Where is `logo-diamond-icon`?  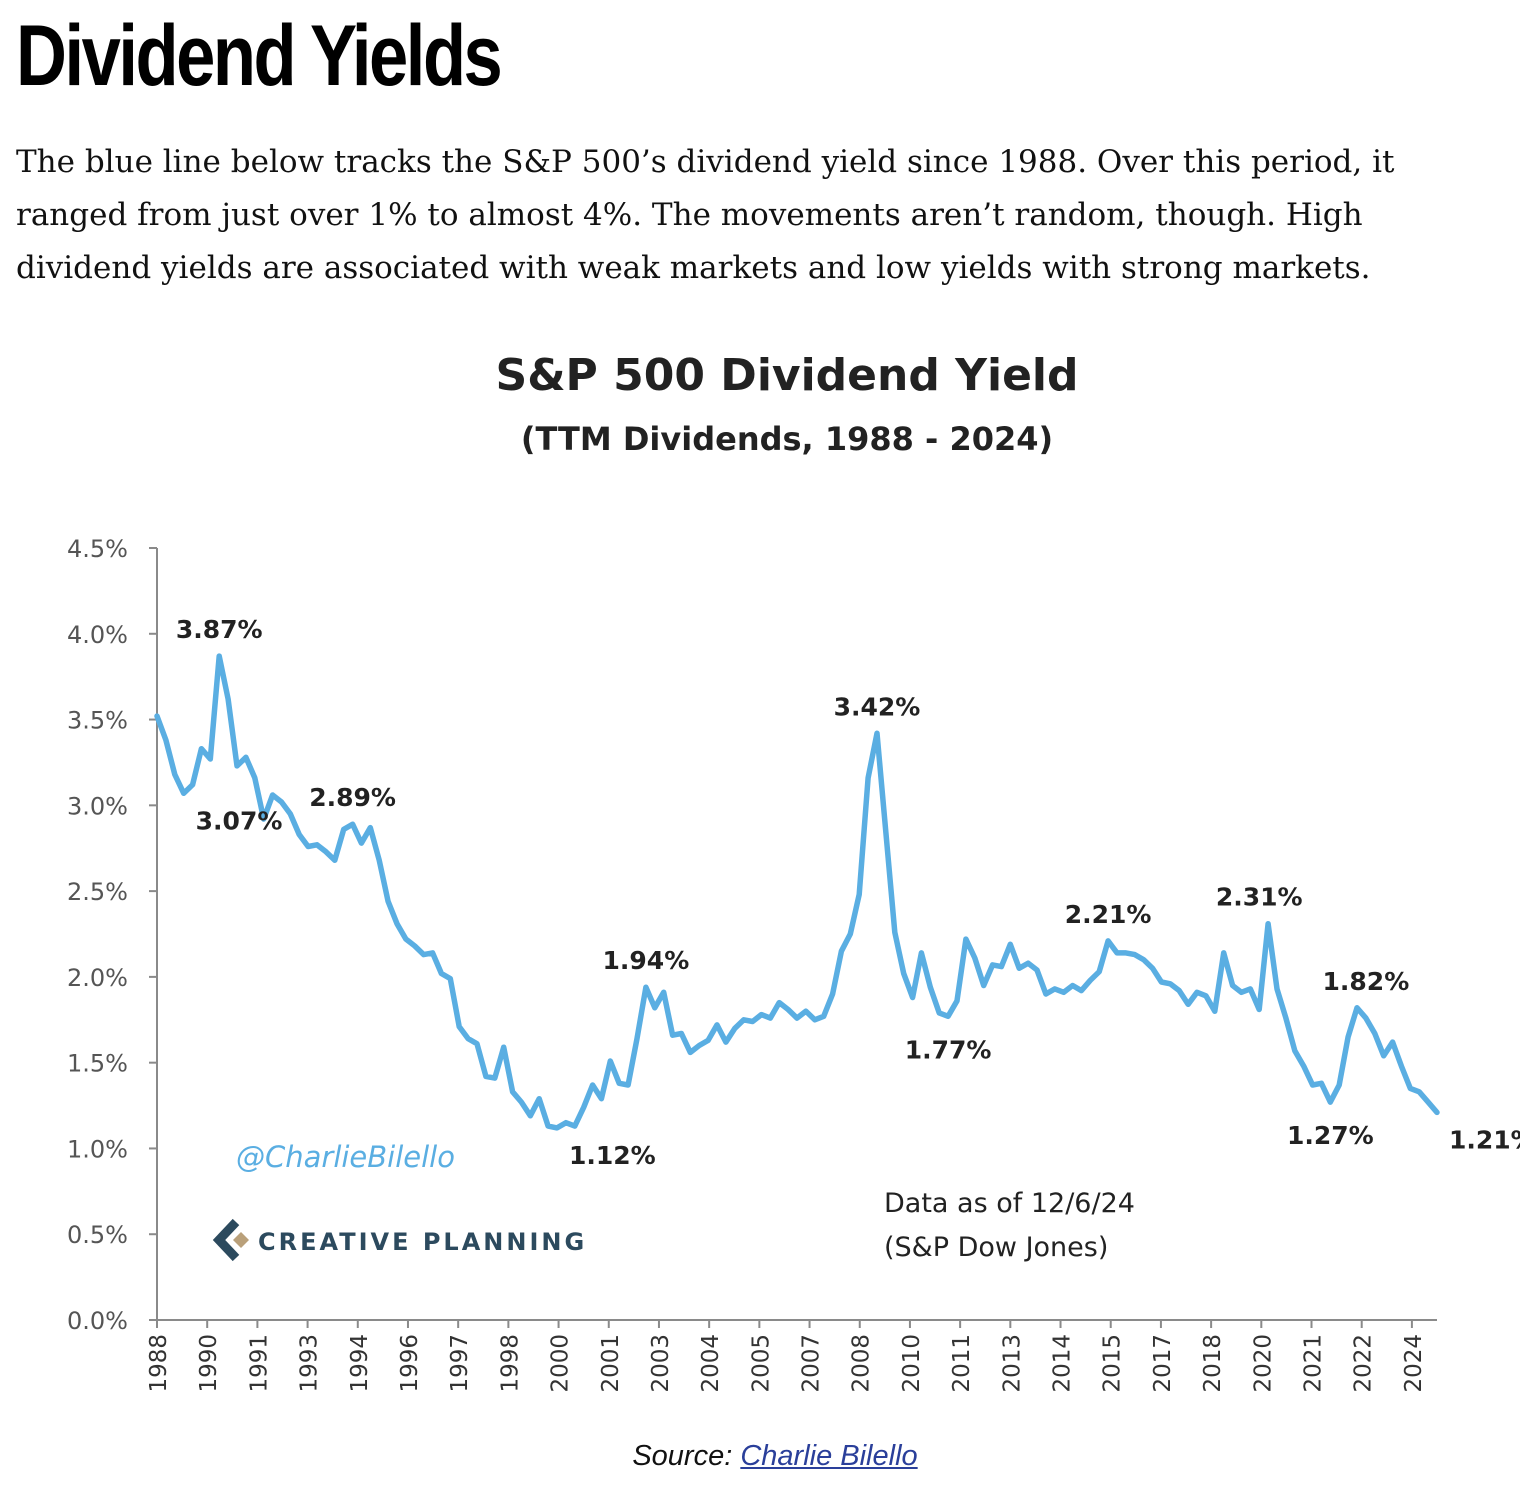 logo-diamond-icon is located at coordinates (241, 1240).